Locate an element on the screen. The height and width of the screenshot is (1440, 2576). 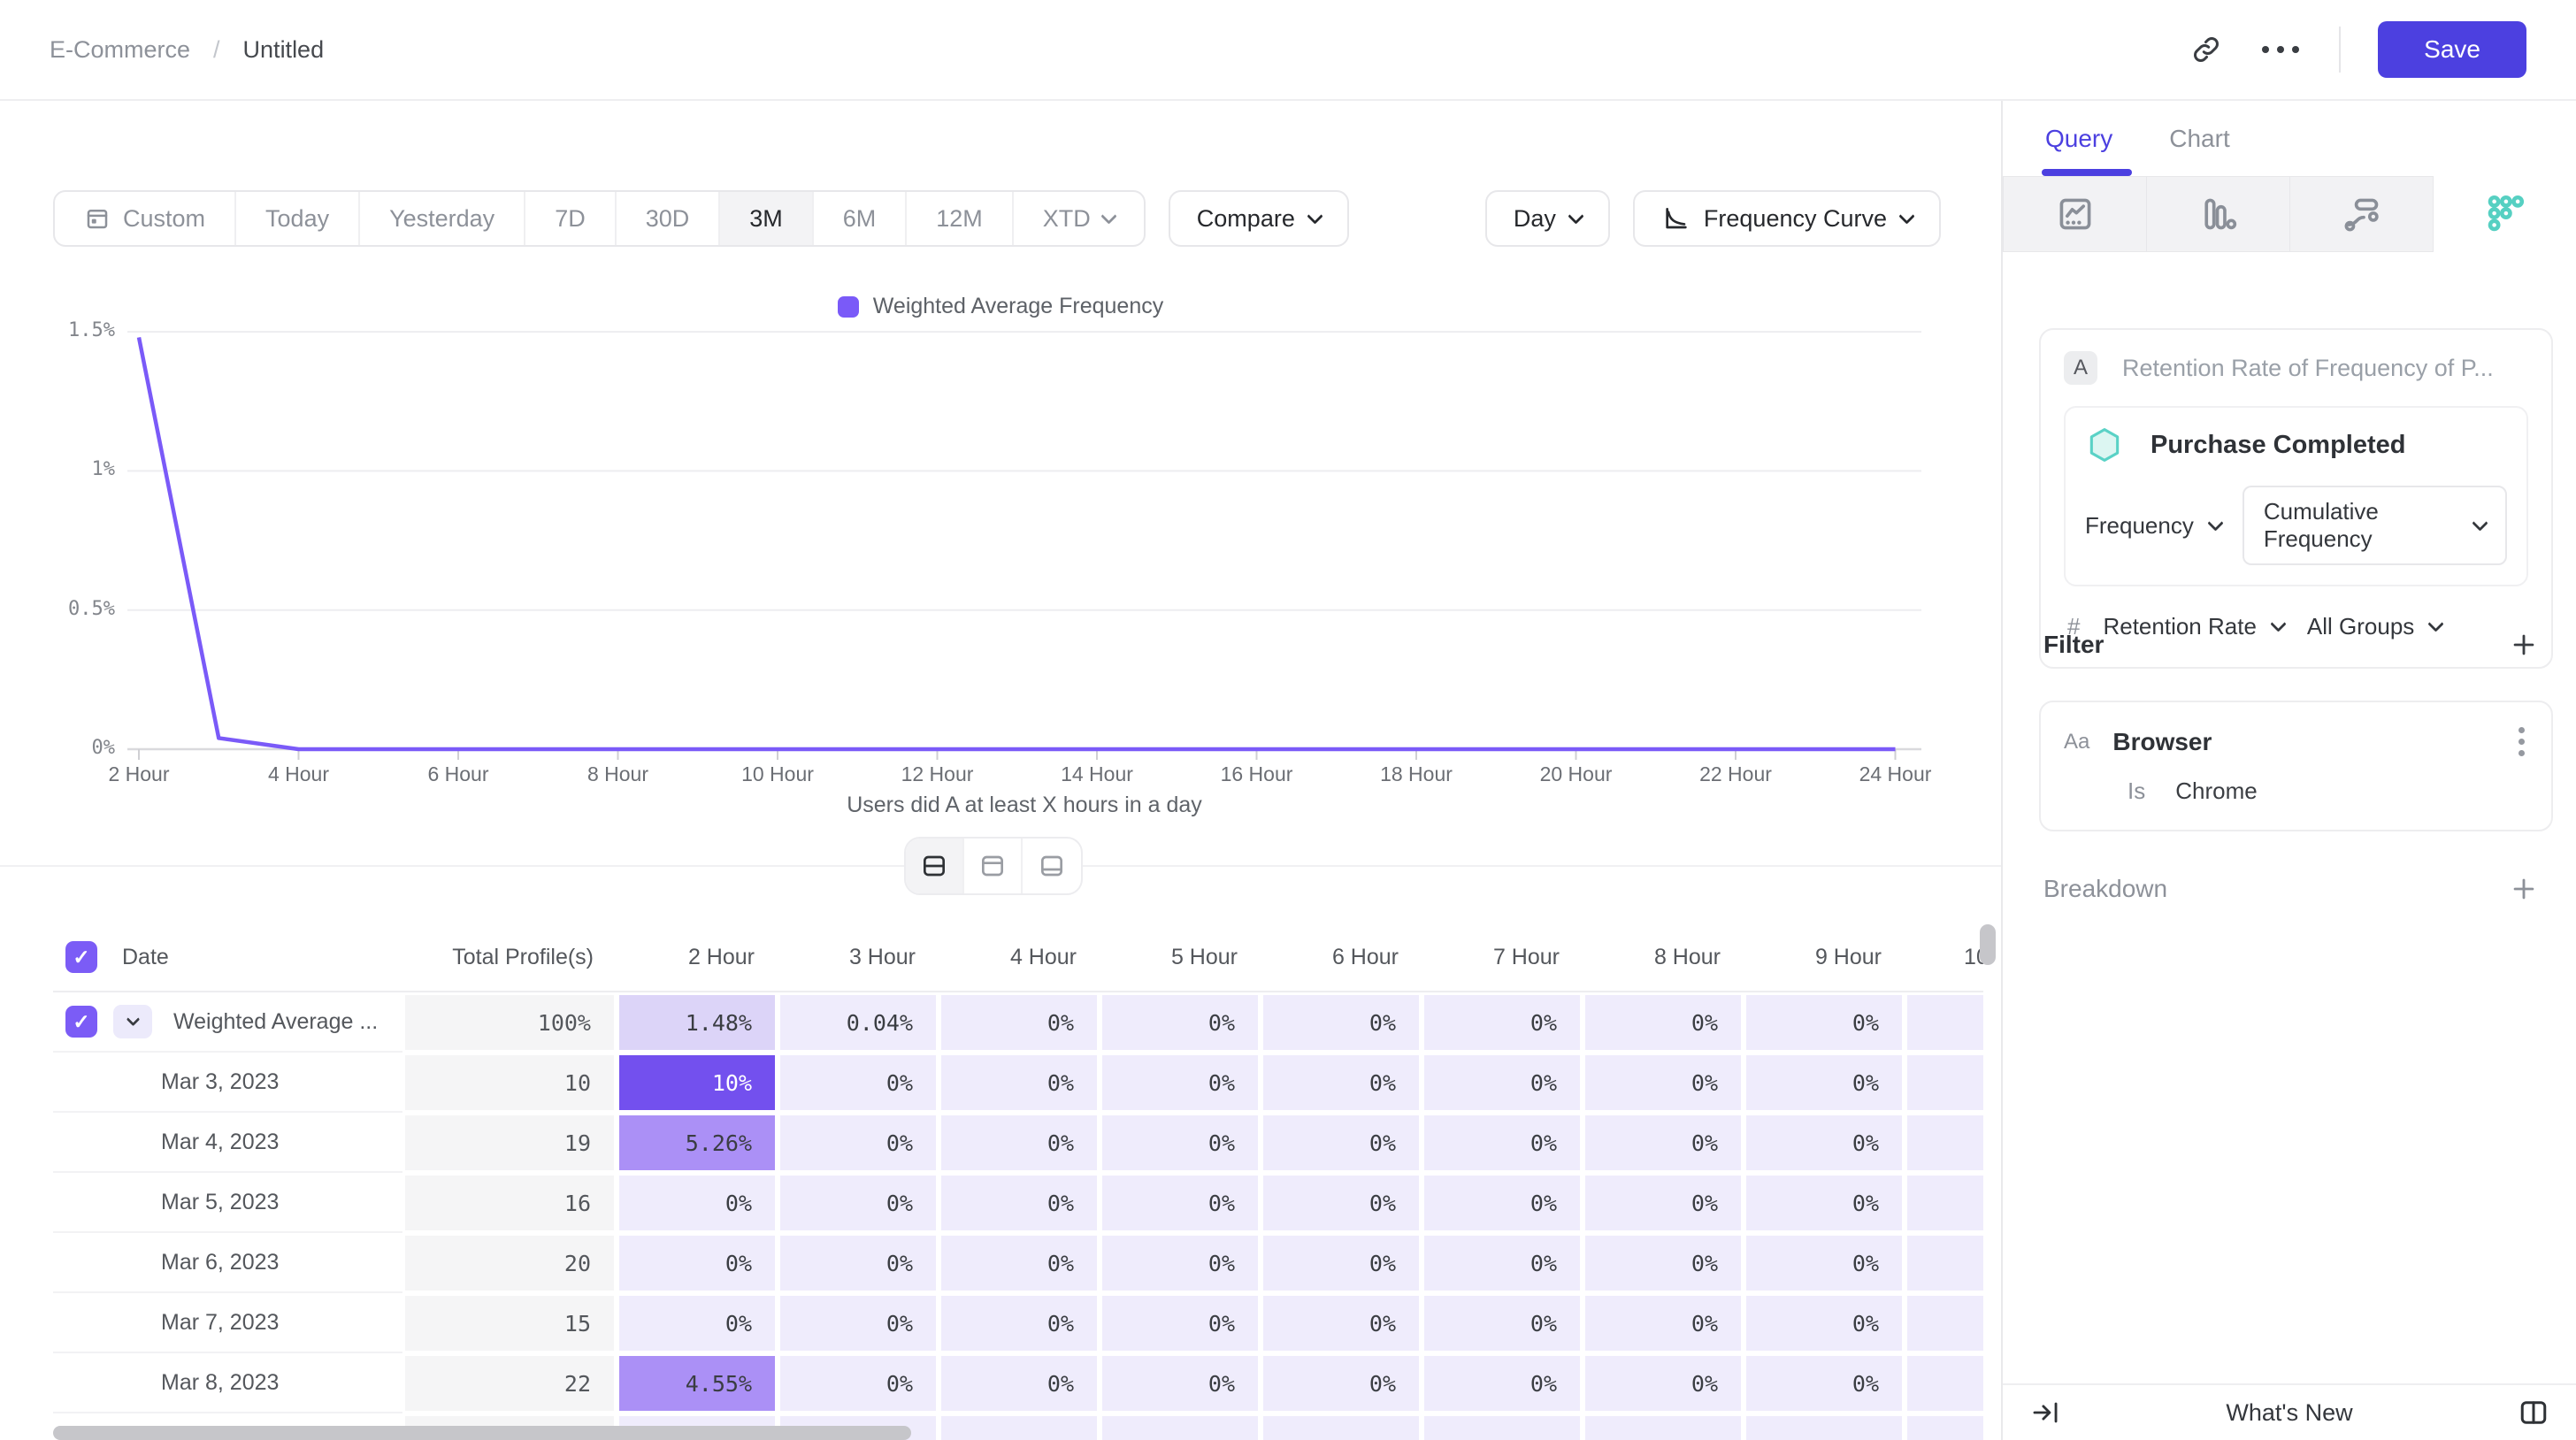
report-title: Untitled is located at coordinates (283, 49).